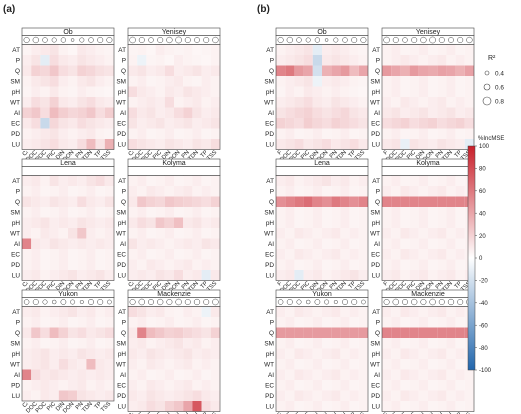  What do you see at coordinates (269, 344) in the screenshot?
I see `row-label: SM` at bounding box center [269, 344].